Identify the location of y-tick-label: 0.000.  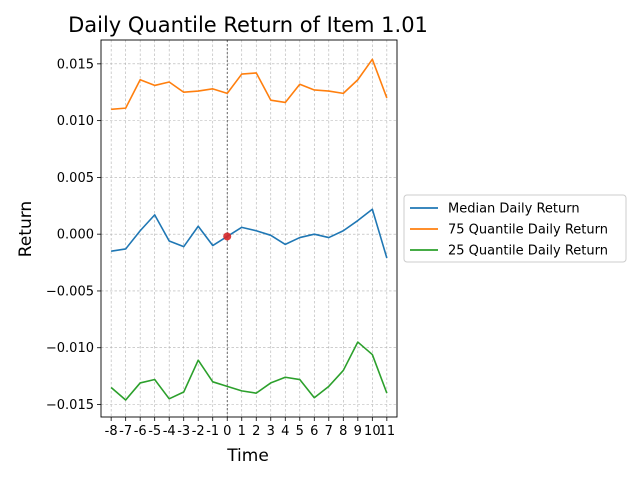
(75, 235).